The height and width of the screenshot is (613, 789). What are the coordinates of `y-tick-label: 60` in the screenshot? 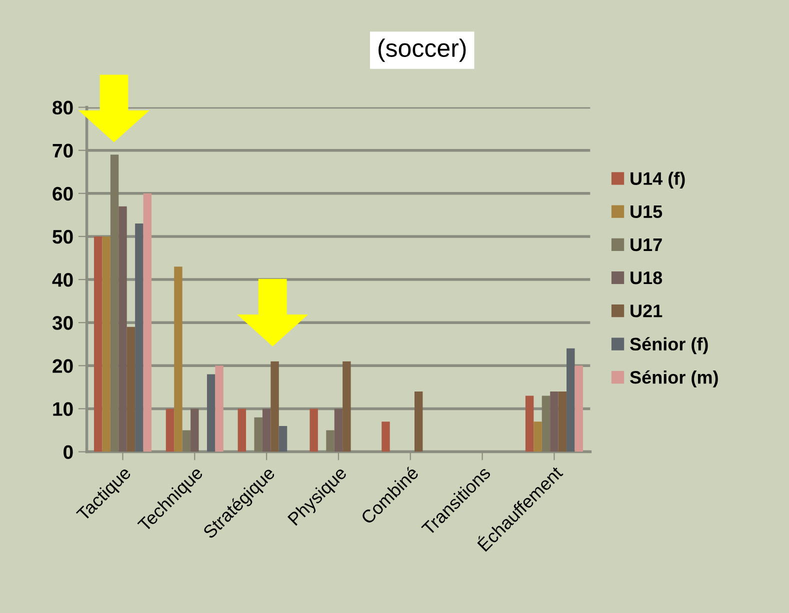 It's located at (62, 193).